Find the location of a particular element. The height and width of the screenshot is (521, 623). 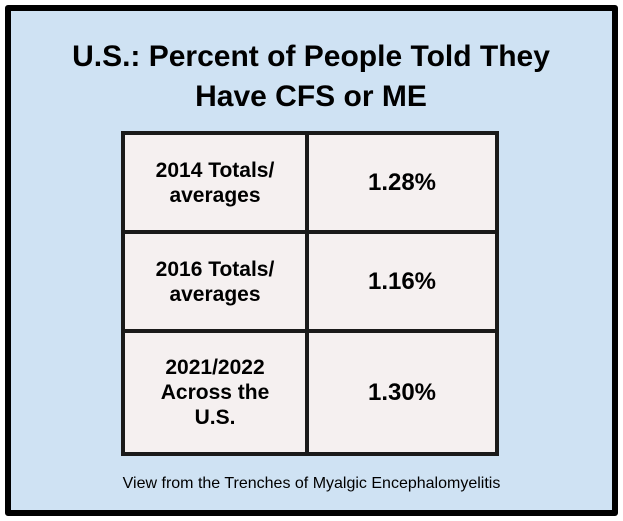

row-label-cell: 2021/2022 Across the U.S. is located at coordinates (215, 392).